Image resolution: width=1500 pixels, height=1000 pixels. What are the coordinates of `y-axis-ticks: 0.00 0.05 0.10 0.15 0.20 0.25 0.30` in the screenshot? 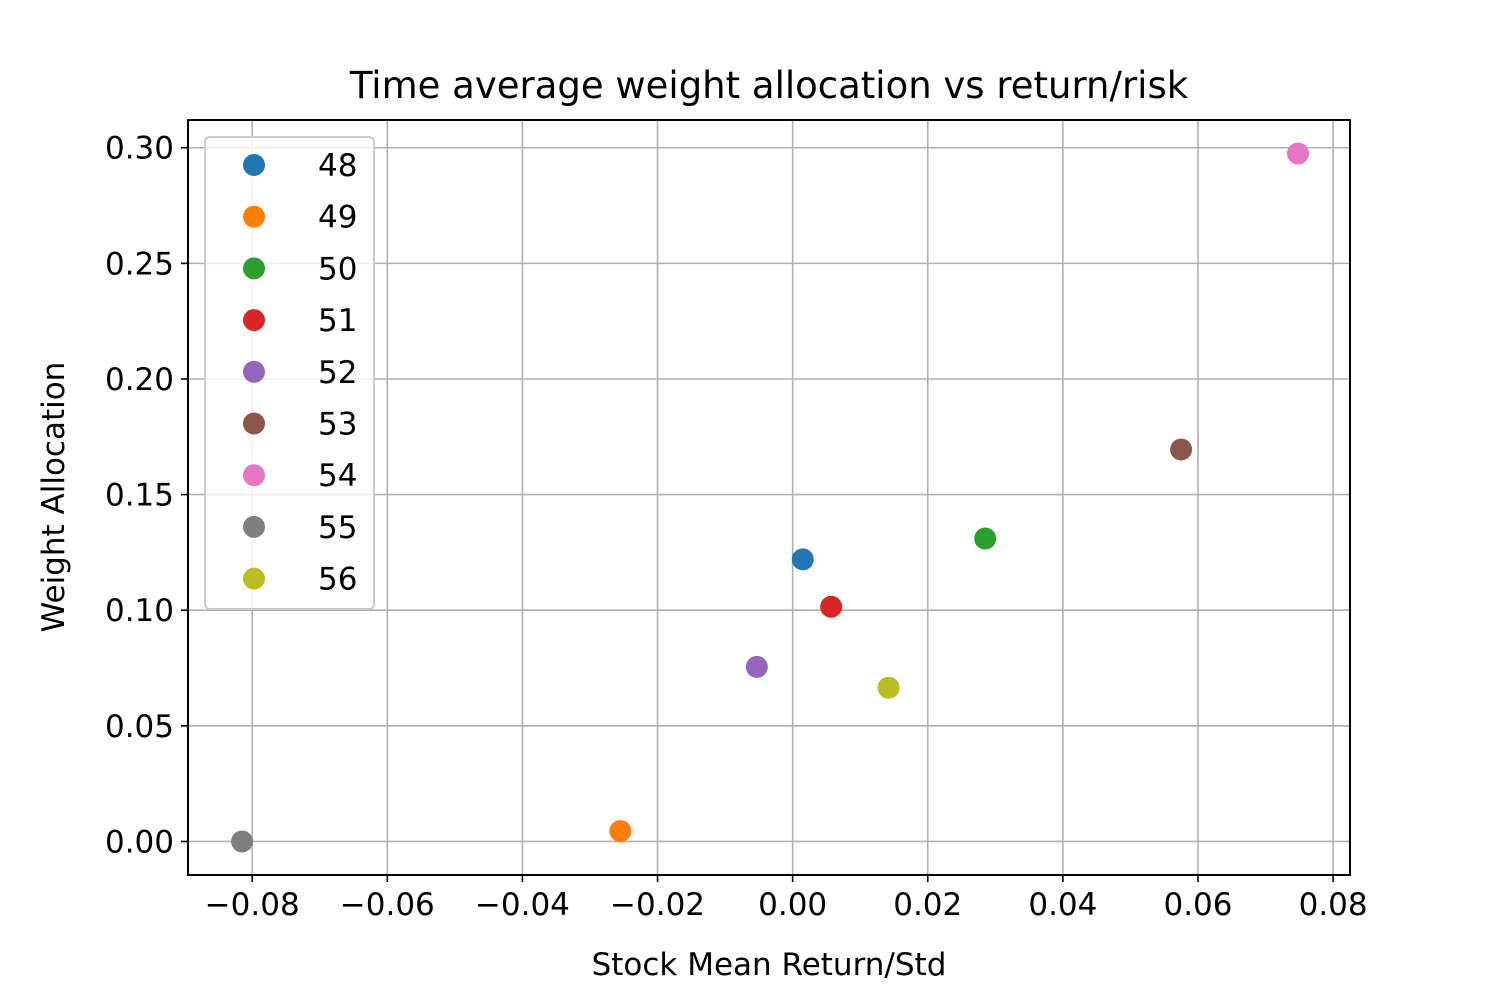 It's located at (146, 495).